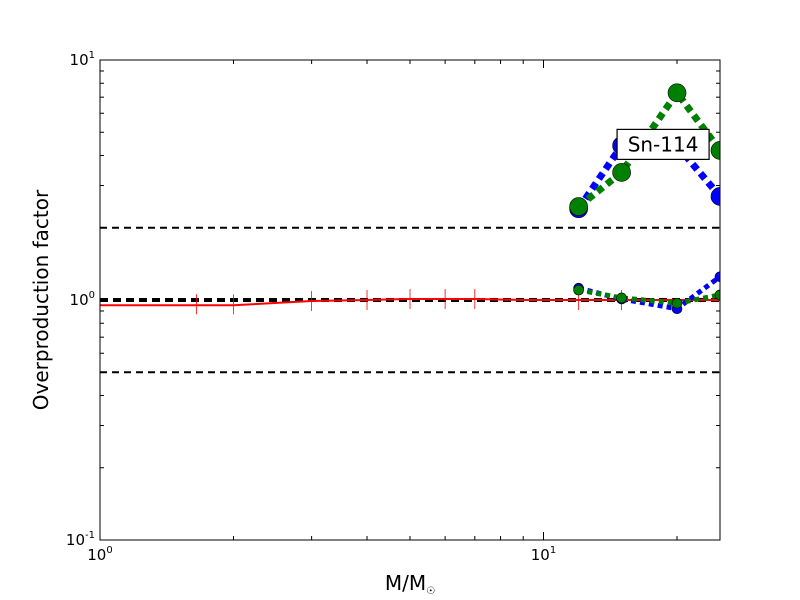 This screenshot has width=800, height=600. Describe the element at coordinates (80, 539) in the screenshot. I see `y-tick-label: 10⁻¹` at that location.